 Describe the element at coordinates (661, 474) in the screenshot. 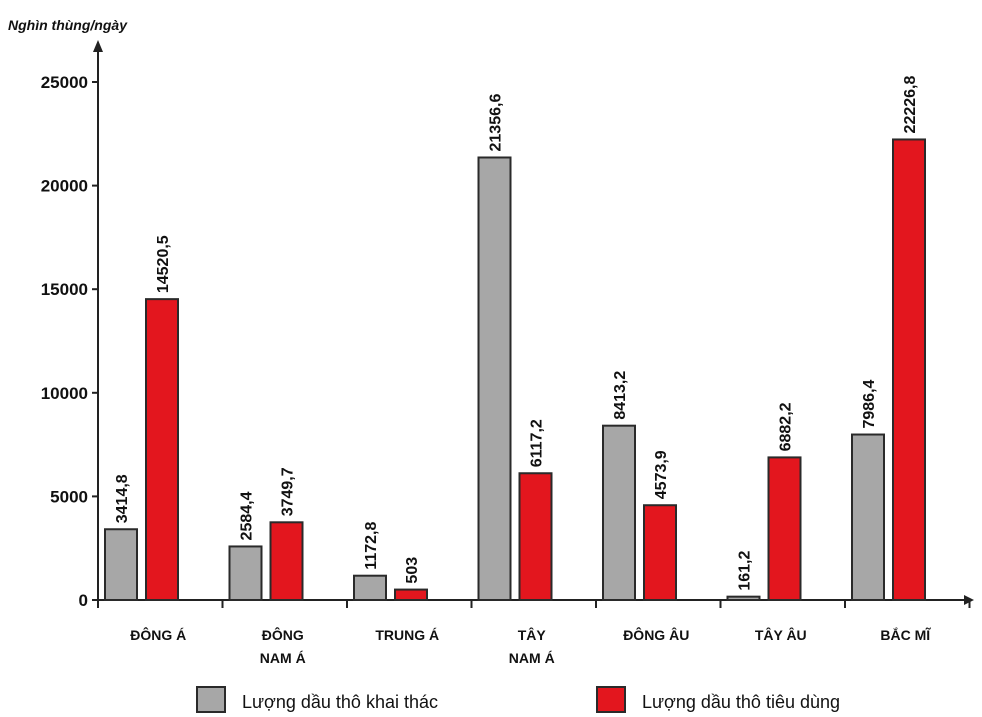

I see `bar-value-label: 4573,9` at that location.